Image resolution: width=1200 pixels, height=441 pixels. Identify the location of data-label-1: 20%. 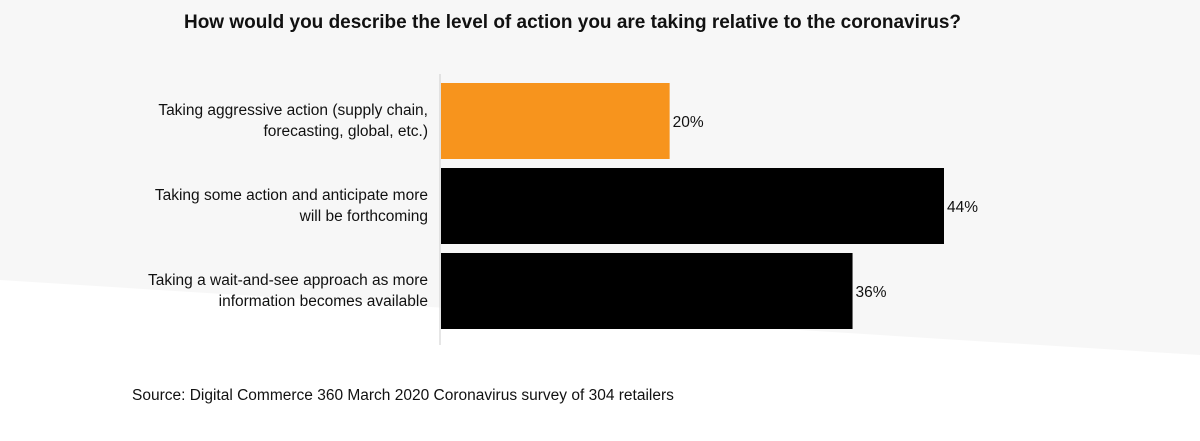
(688, 122).